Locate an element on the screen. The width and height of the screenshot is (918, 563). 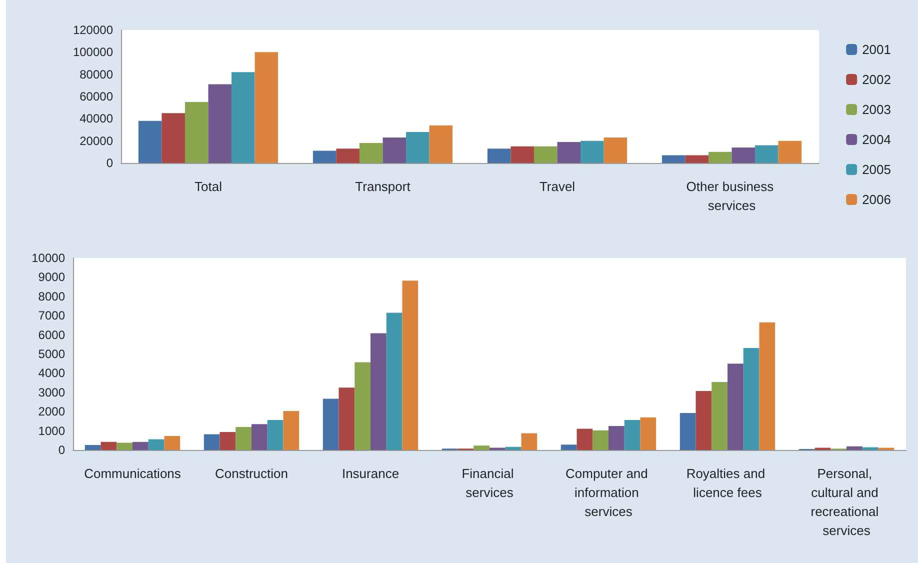
y-tick-label: 5000 is located at coordinates (52, 354).